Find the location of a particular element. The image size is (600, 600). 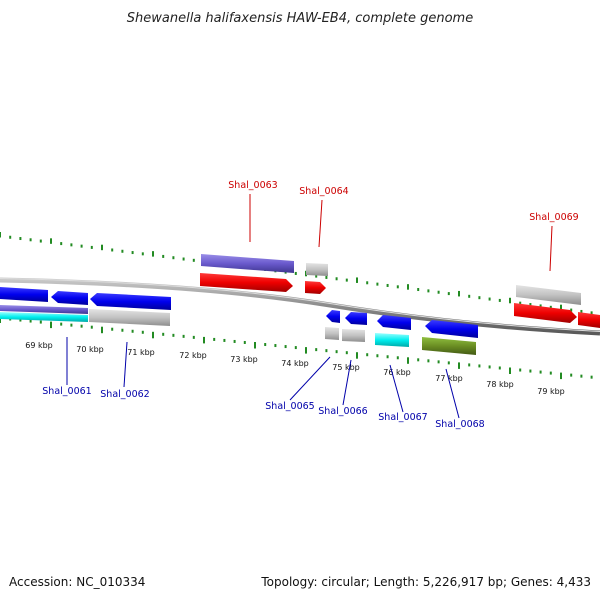

gene-arrow-shal-0065-rna is located at coordinates (332, 333).